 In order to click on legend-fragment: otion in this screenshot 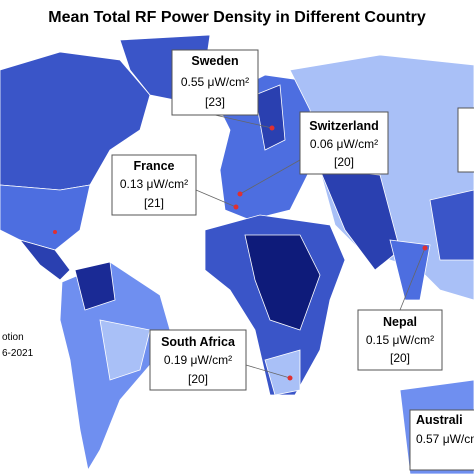, I will do `click(13, 337)`.